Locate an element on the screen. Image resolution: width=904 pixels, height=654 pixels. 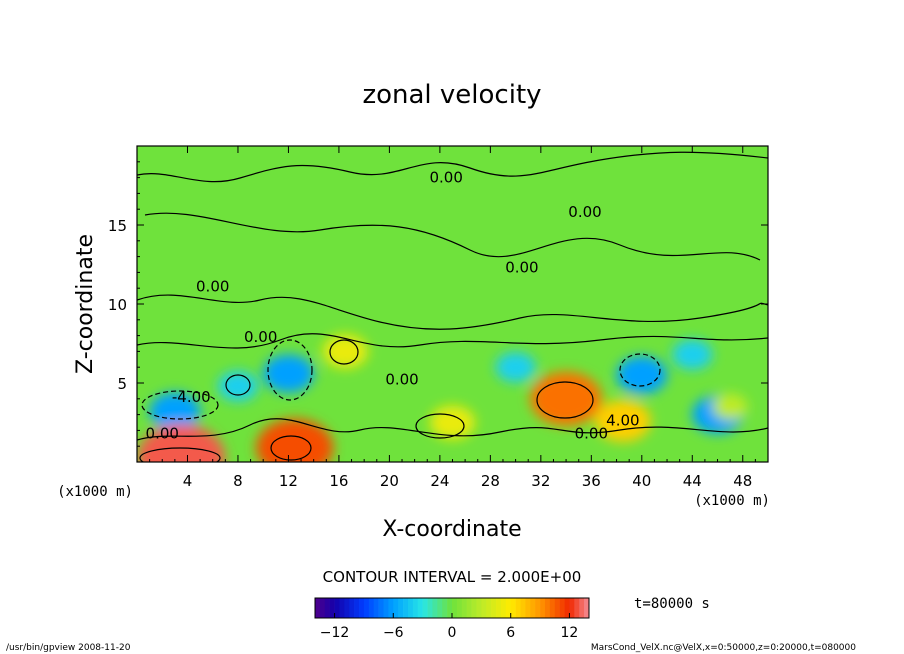
x-tick-label: 36 is located at coordinates (591, 481).